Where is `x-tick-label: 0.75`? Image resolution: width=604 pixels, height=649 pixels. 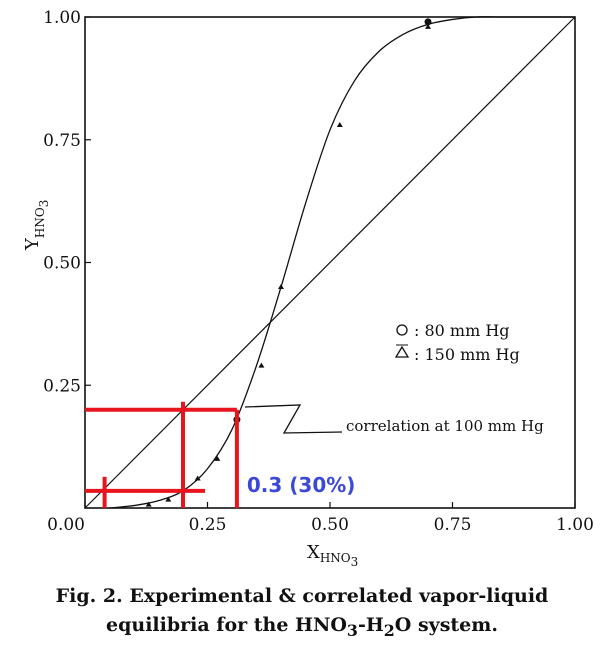
x-tick-label: 0.75 is located at coordinates (453, 525).